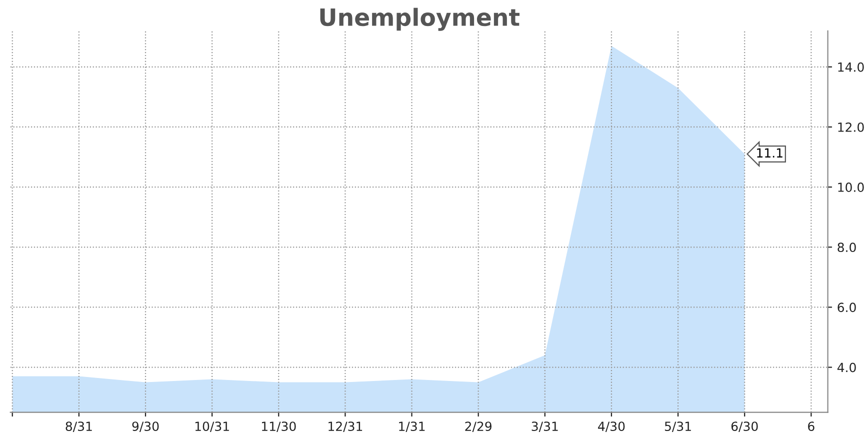  Describe the element at coordinates (744, 427) in the screenshot. I see `x-tick-label: 6/30` at that location.